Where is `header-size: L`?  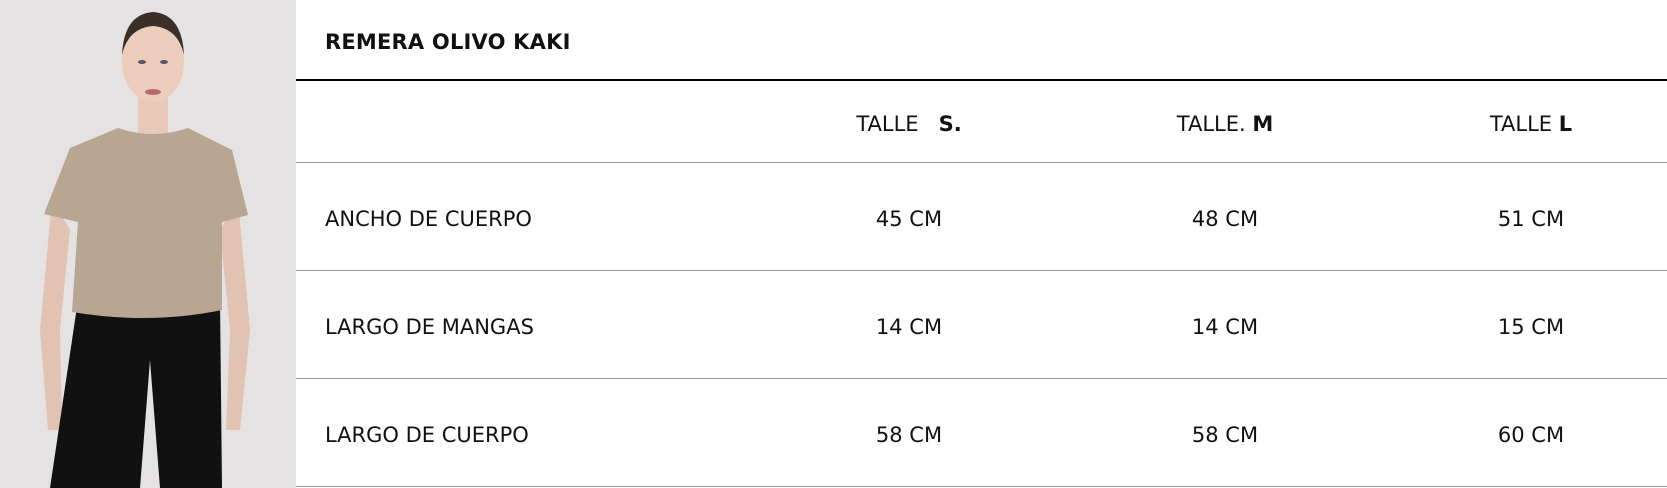
header-size: L is located at coordinates (1565, 124).